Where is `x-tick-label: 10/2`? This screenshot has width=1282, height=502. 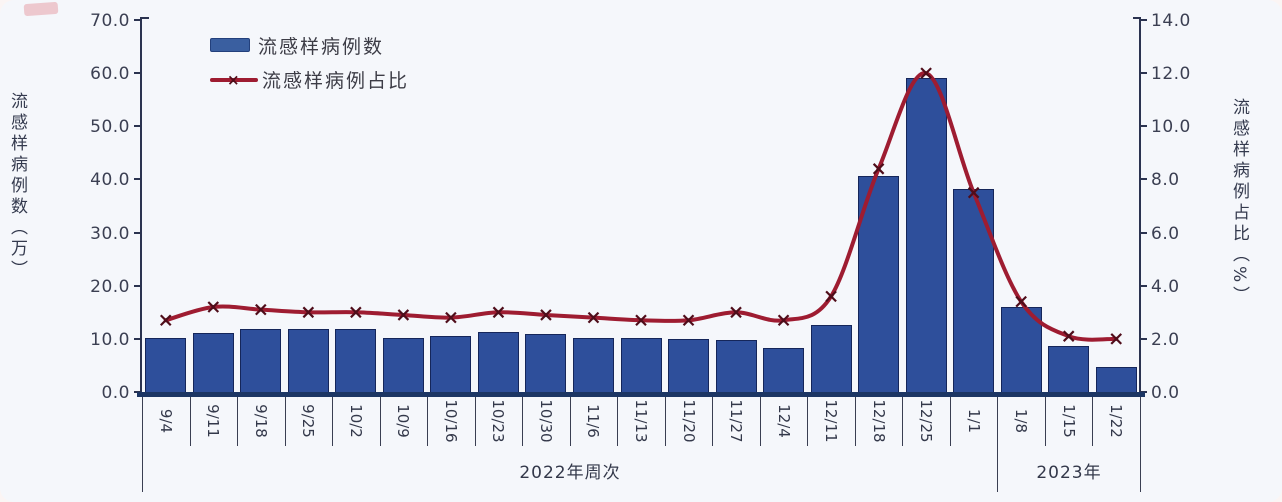
x-tick-label: 10/2 is located at coordinates (355, 421).